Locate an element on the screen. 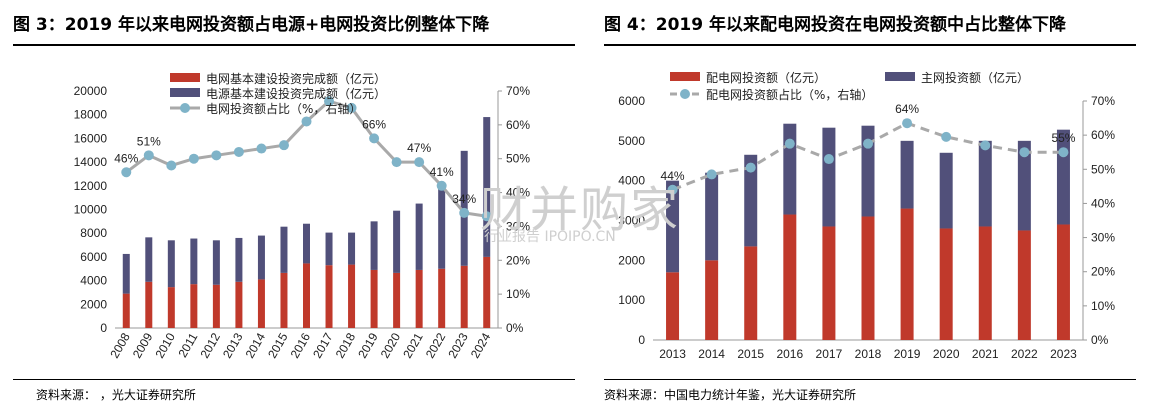  right-axis-tick-label: 50% is located at coordinates (518, 159).